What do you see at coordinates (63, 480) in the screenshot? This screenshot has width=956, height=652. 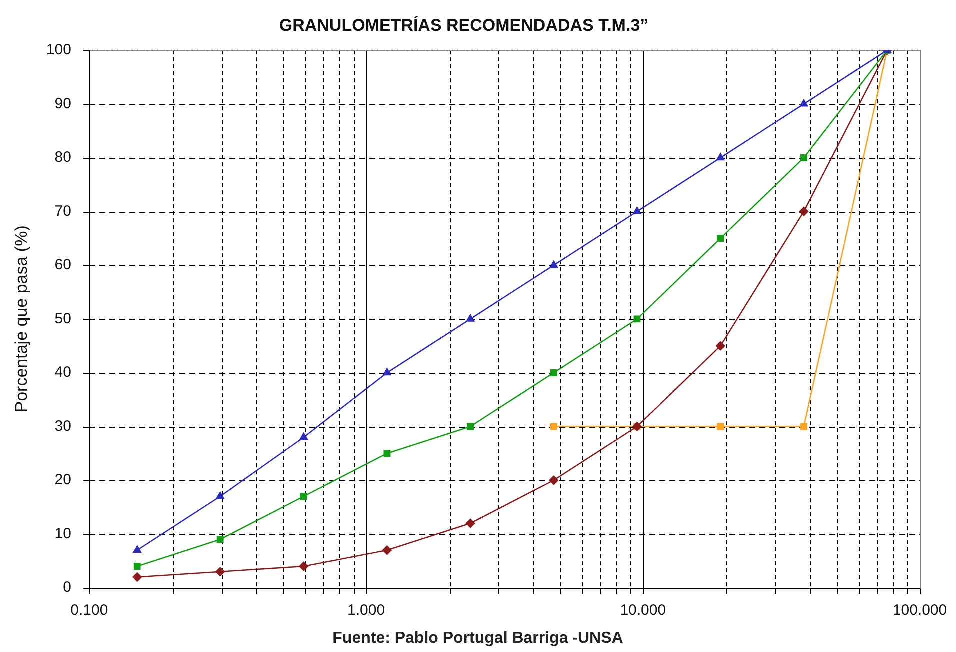 I see `y-tick-label: 20` at bounding box center [63, 480].